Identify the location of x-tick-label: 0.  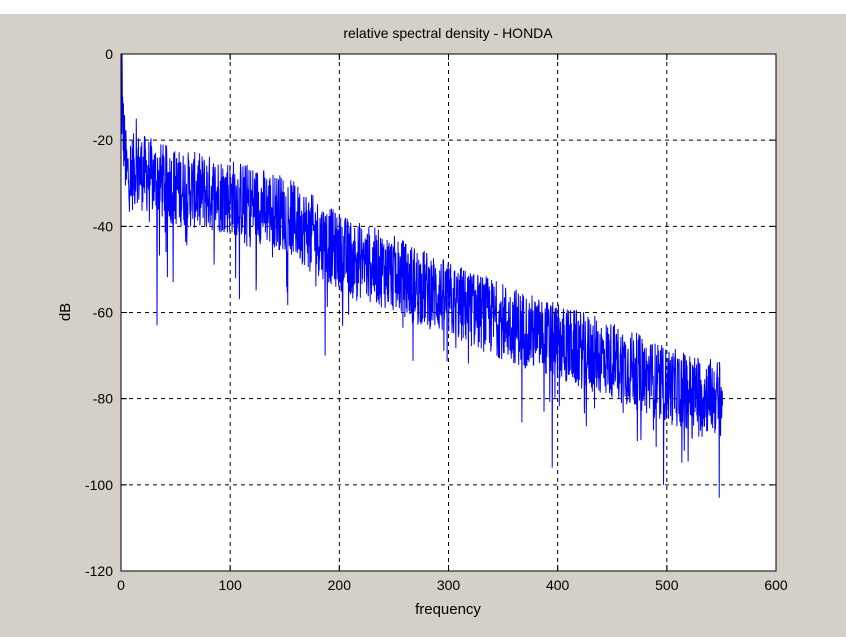
(121, 585).